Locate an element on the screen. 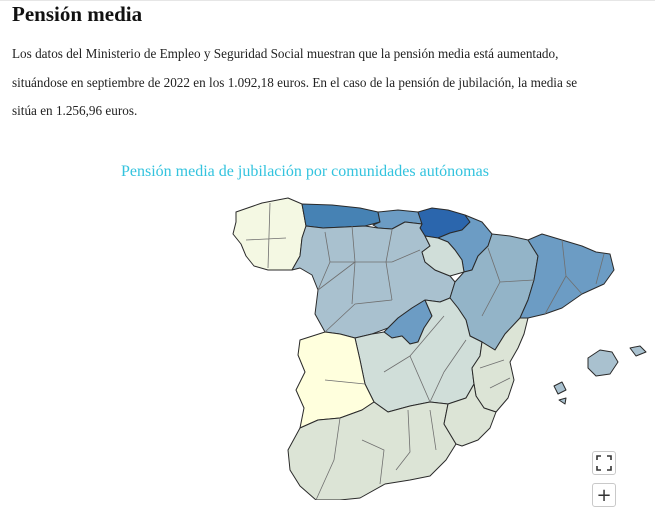 This screenshot has height=508, width=655. region-comunidad-valenciana is located at coordinates (500, 365).